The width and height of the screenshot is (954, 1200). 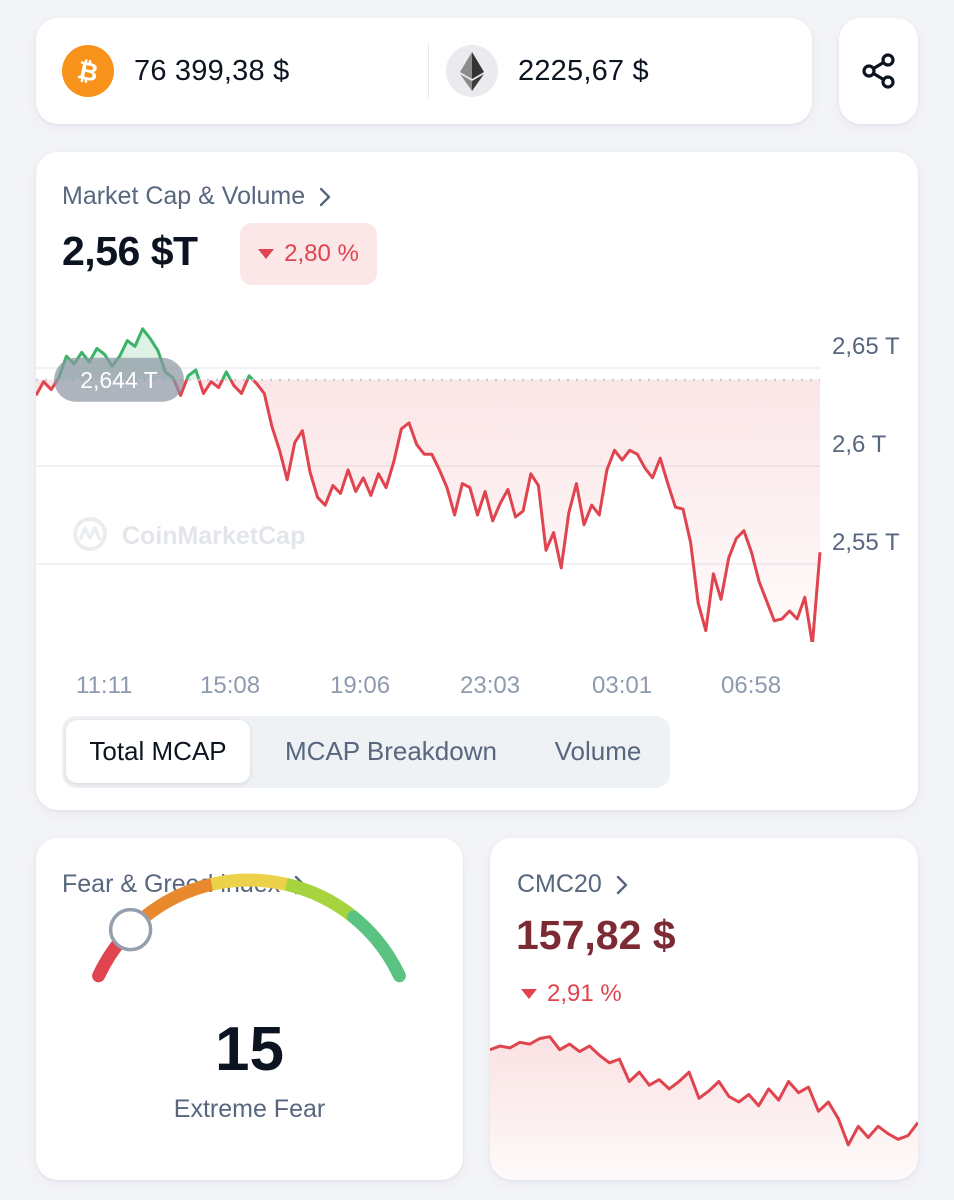 I want to click on btc-ticker: ₿ 76 399,38 $, so click(x=175, y=71).